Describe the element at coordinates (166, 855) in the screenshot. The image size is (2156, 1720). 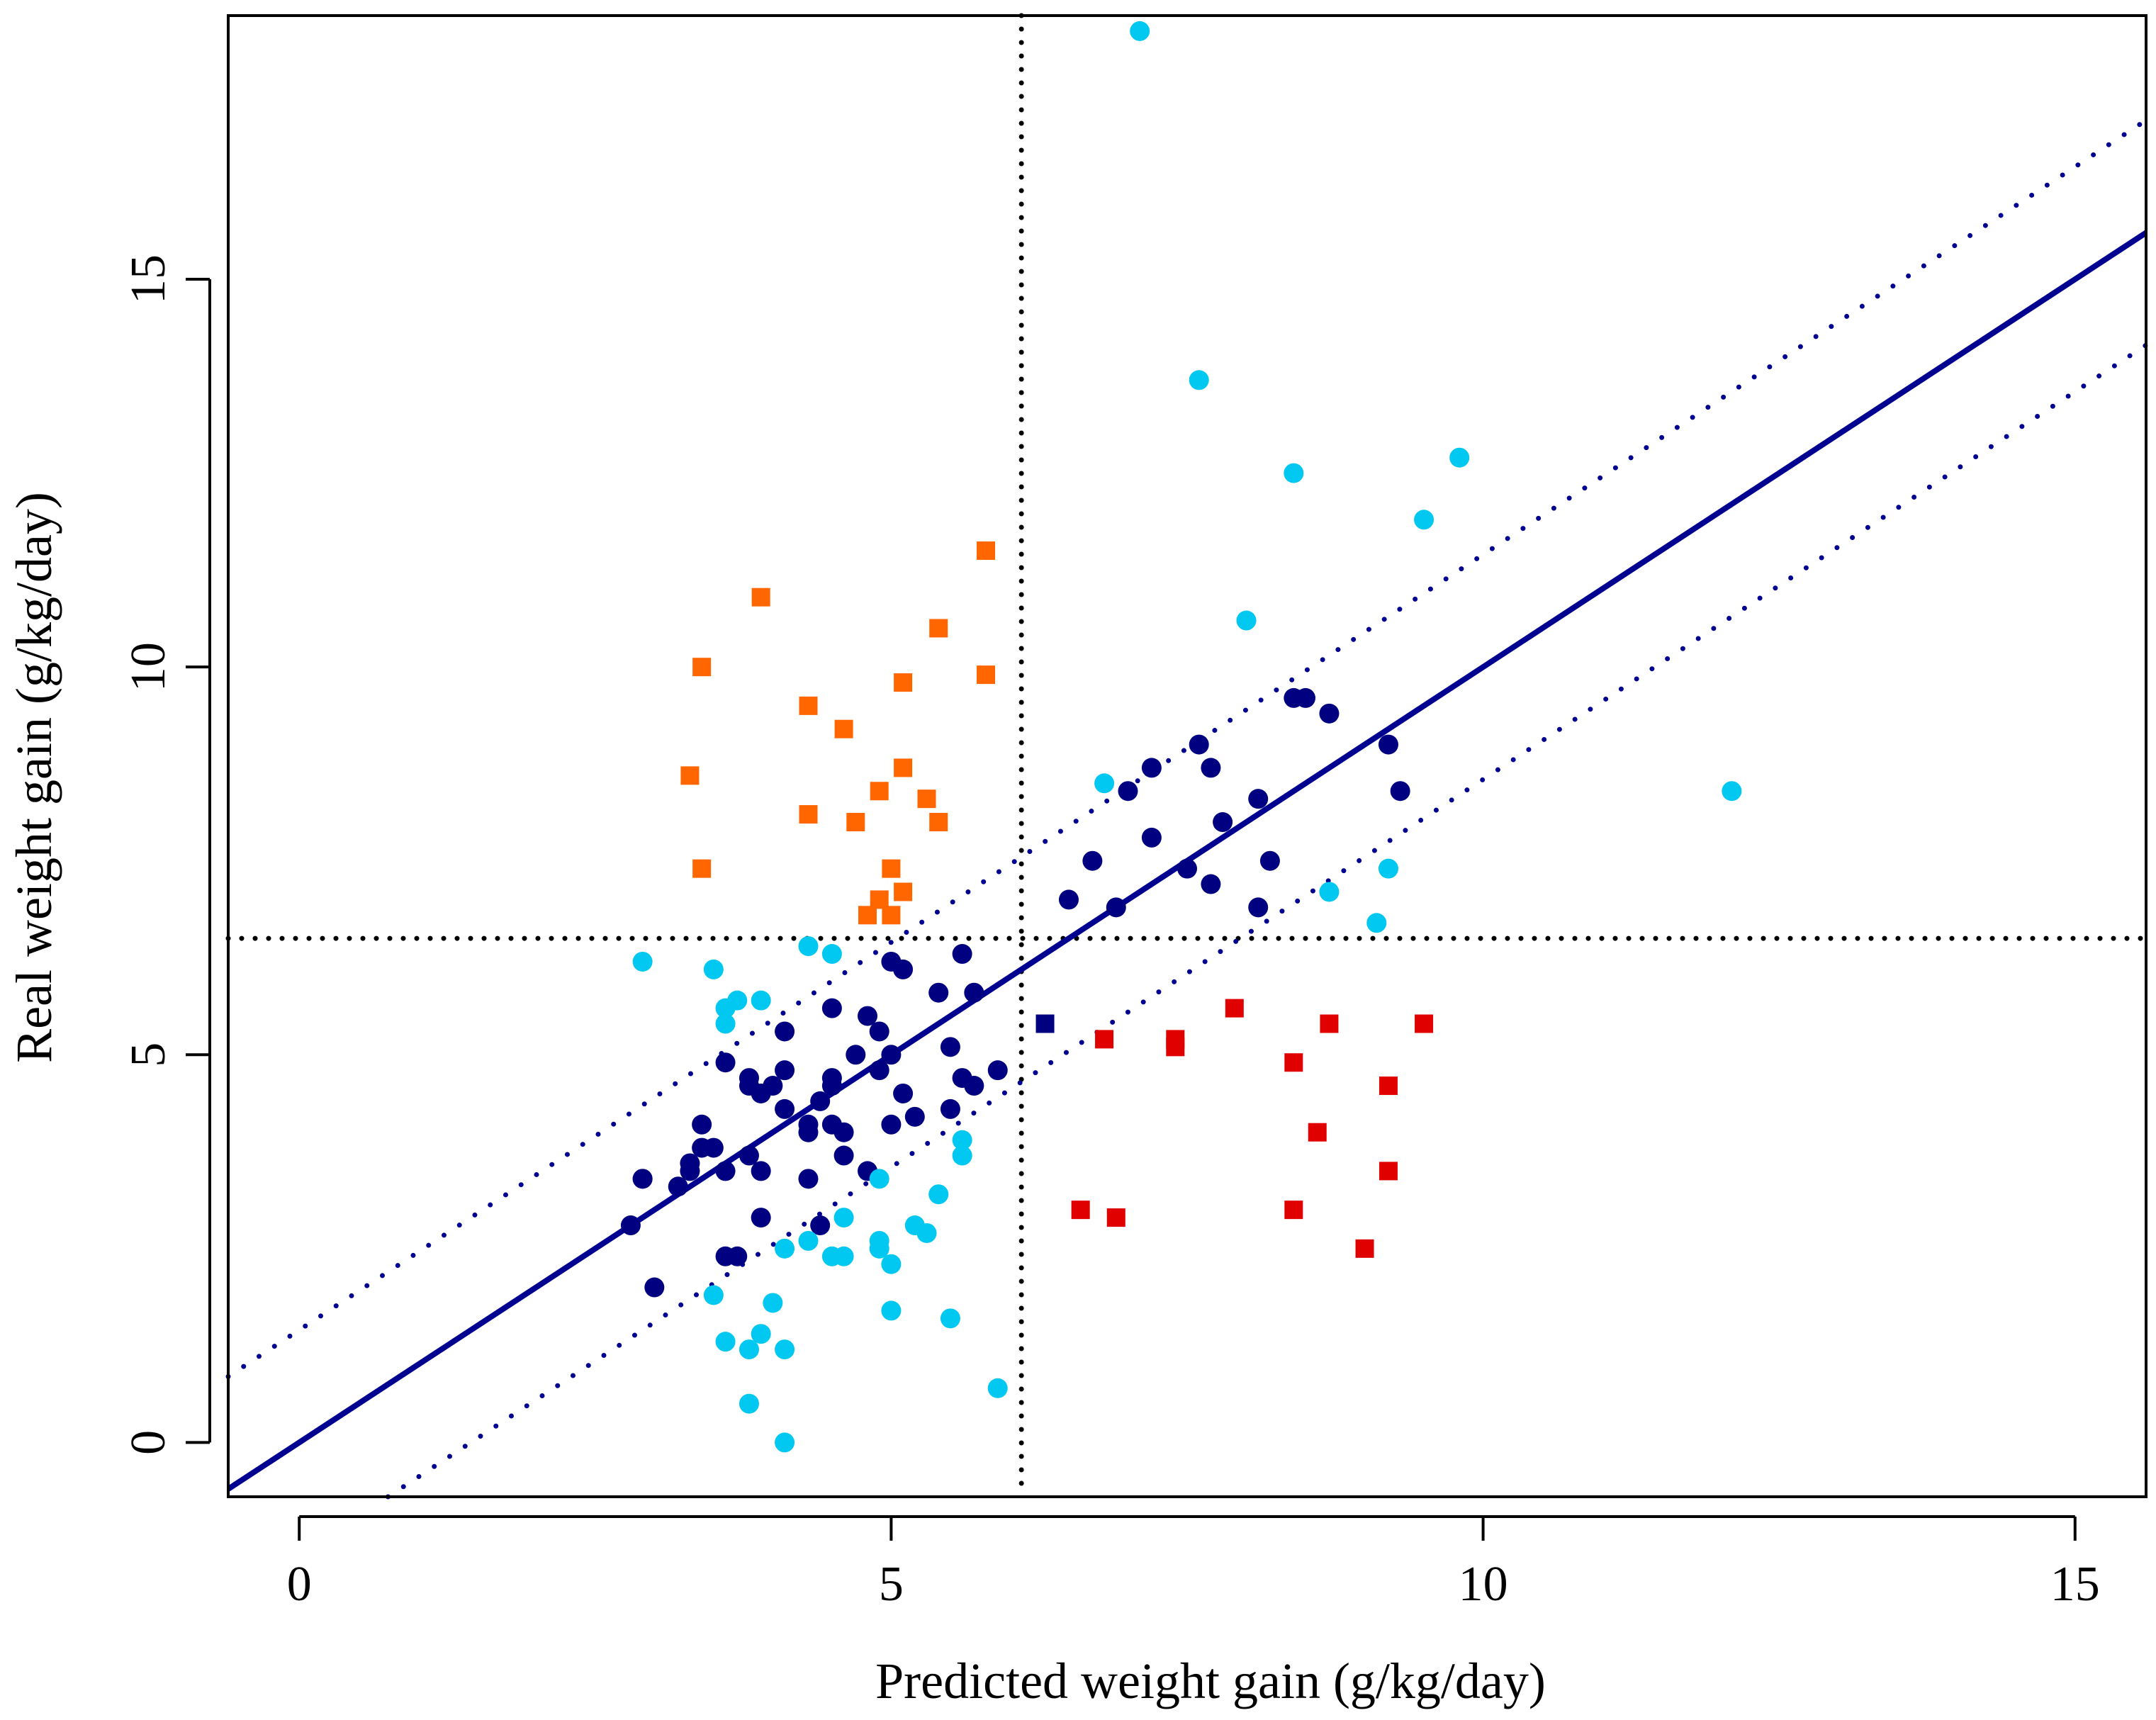
I see `y-axis: 0 5 10 15` at that location.